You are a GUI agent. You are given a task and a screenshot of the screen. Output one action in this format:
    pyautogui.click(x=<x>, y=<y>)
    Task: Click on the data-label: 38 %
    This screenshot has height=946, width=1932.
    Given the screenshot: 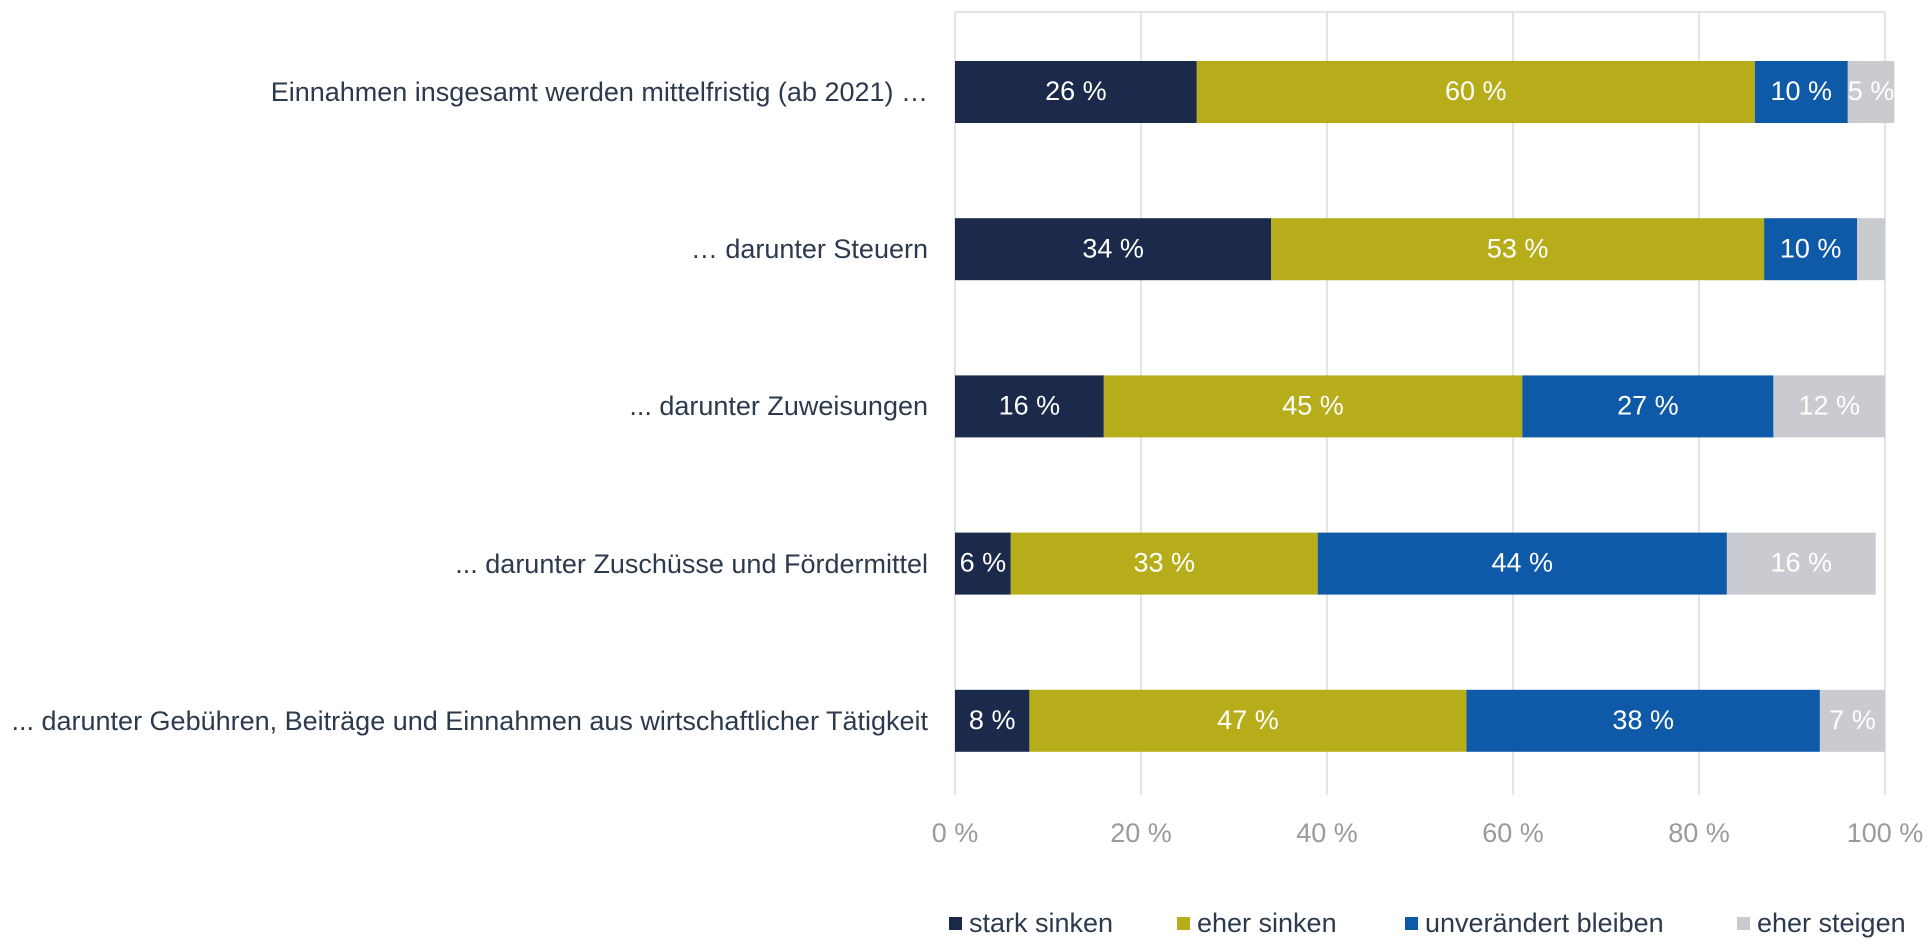 What is the action you would take?
    pyautogui.click(x=1643, y=720)
    